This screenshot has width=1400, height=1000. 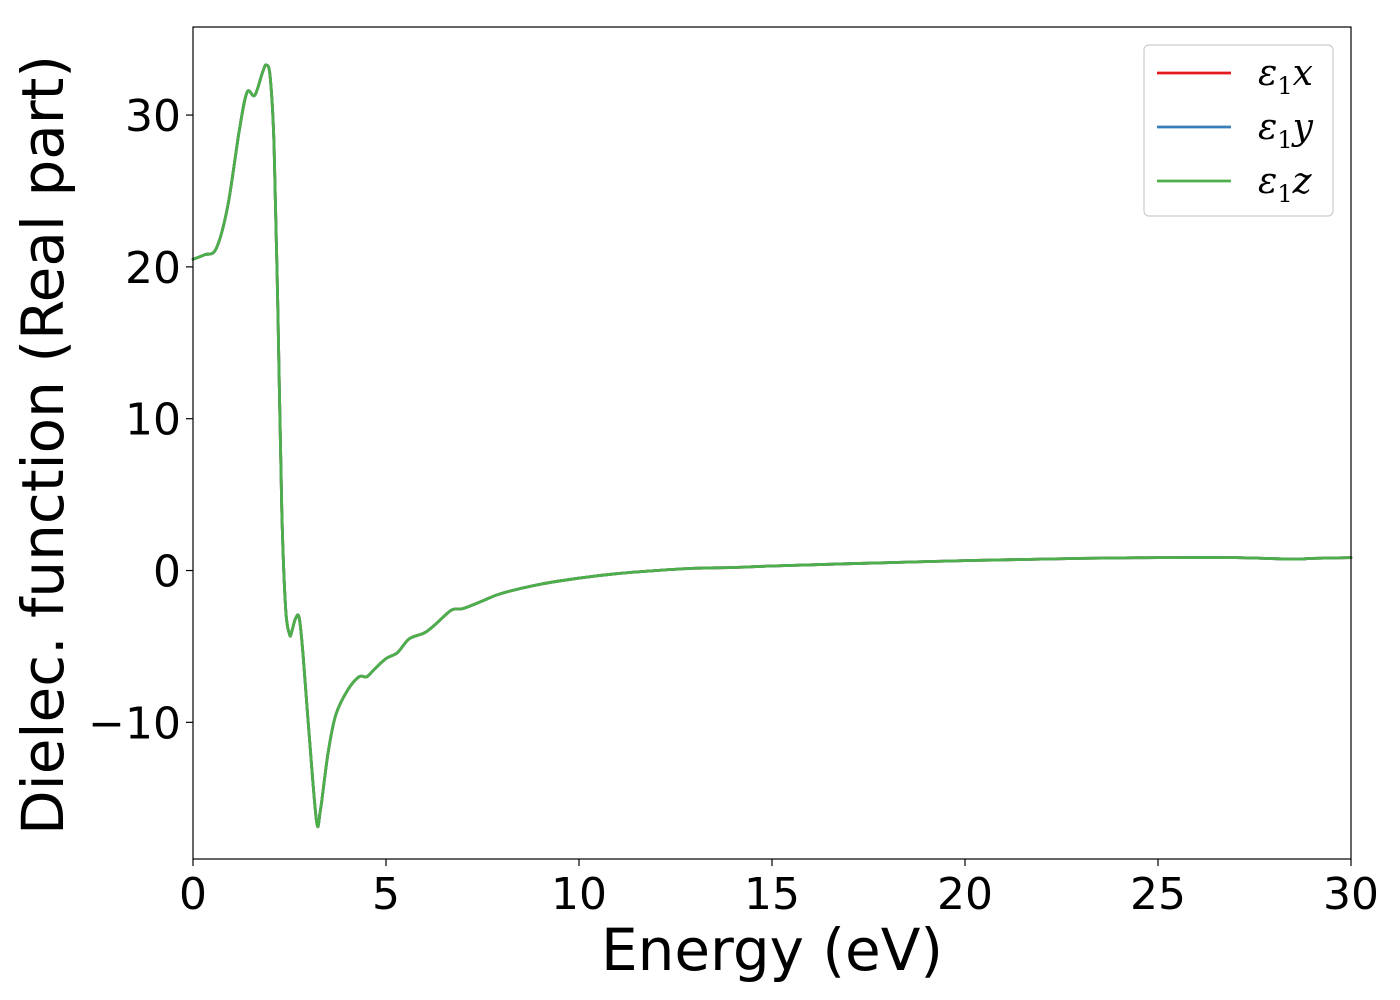 What do you see at coordinates (1303, 73) in the screenshot?
I see `legend-suffix: x` at bounding box center [1303, 73].